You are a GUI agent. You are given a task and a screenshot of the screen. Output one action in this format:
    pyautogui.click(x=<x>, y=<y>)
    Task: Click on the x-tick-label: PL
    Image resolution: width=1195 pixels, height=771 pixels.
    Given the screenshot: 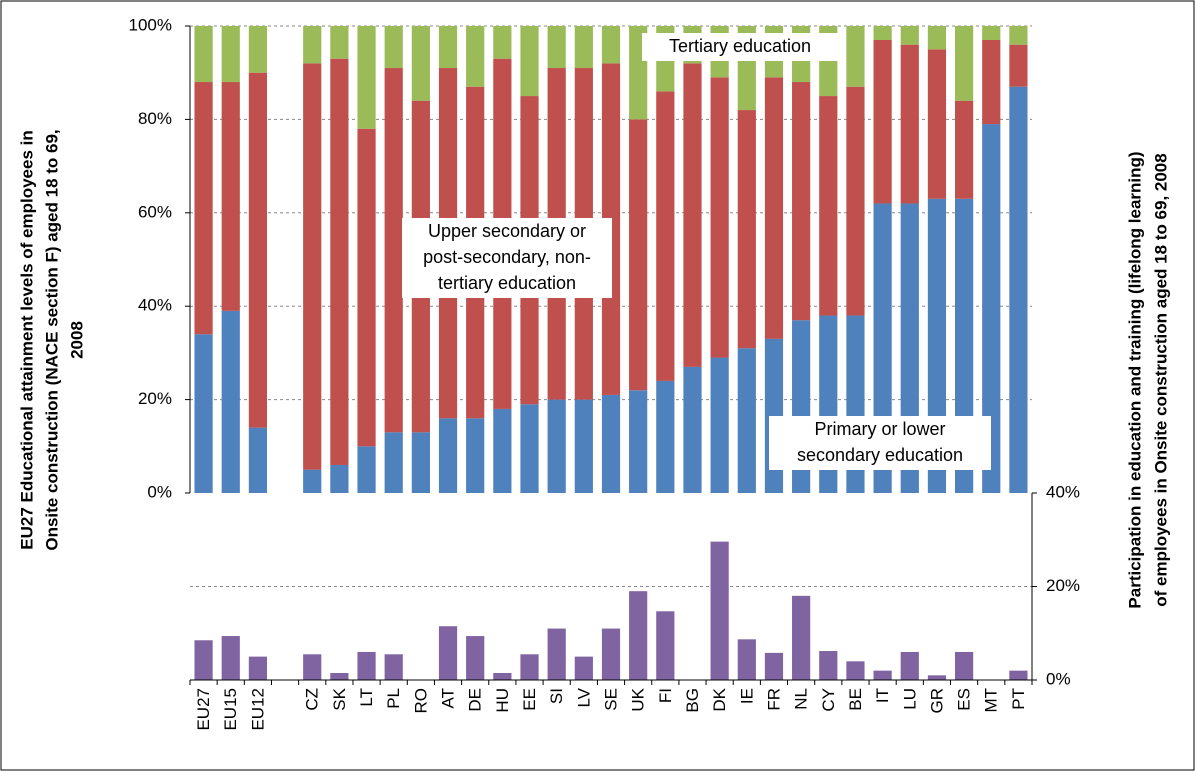 What is the action you would take?
    pyautogui.click(x=393, y=698)
    